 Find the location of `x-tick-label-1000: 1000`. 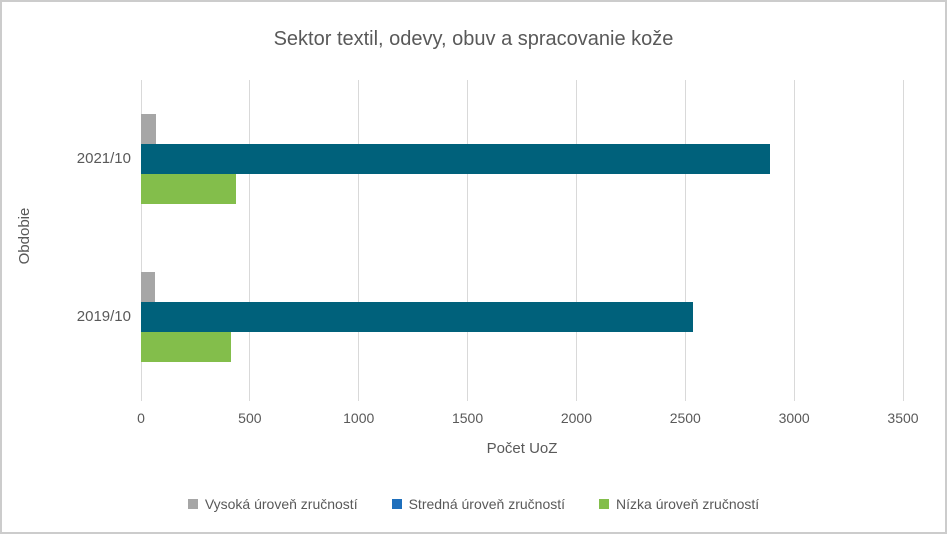

x-tick-label-1000: 1000 is located at coordinates (359, 418).